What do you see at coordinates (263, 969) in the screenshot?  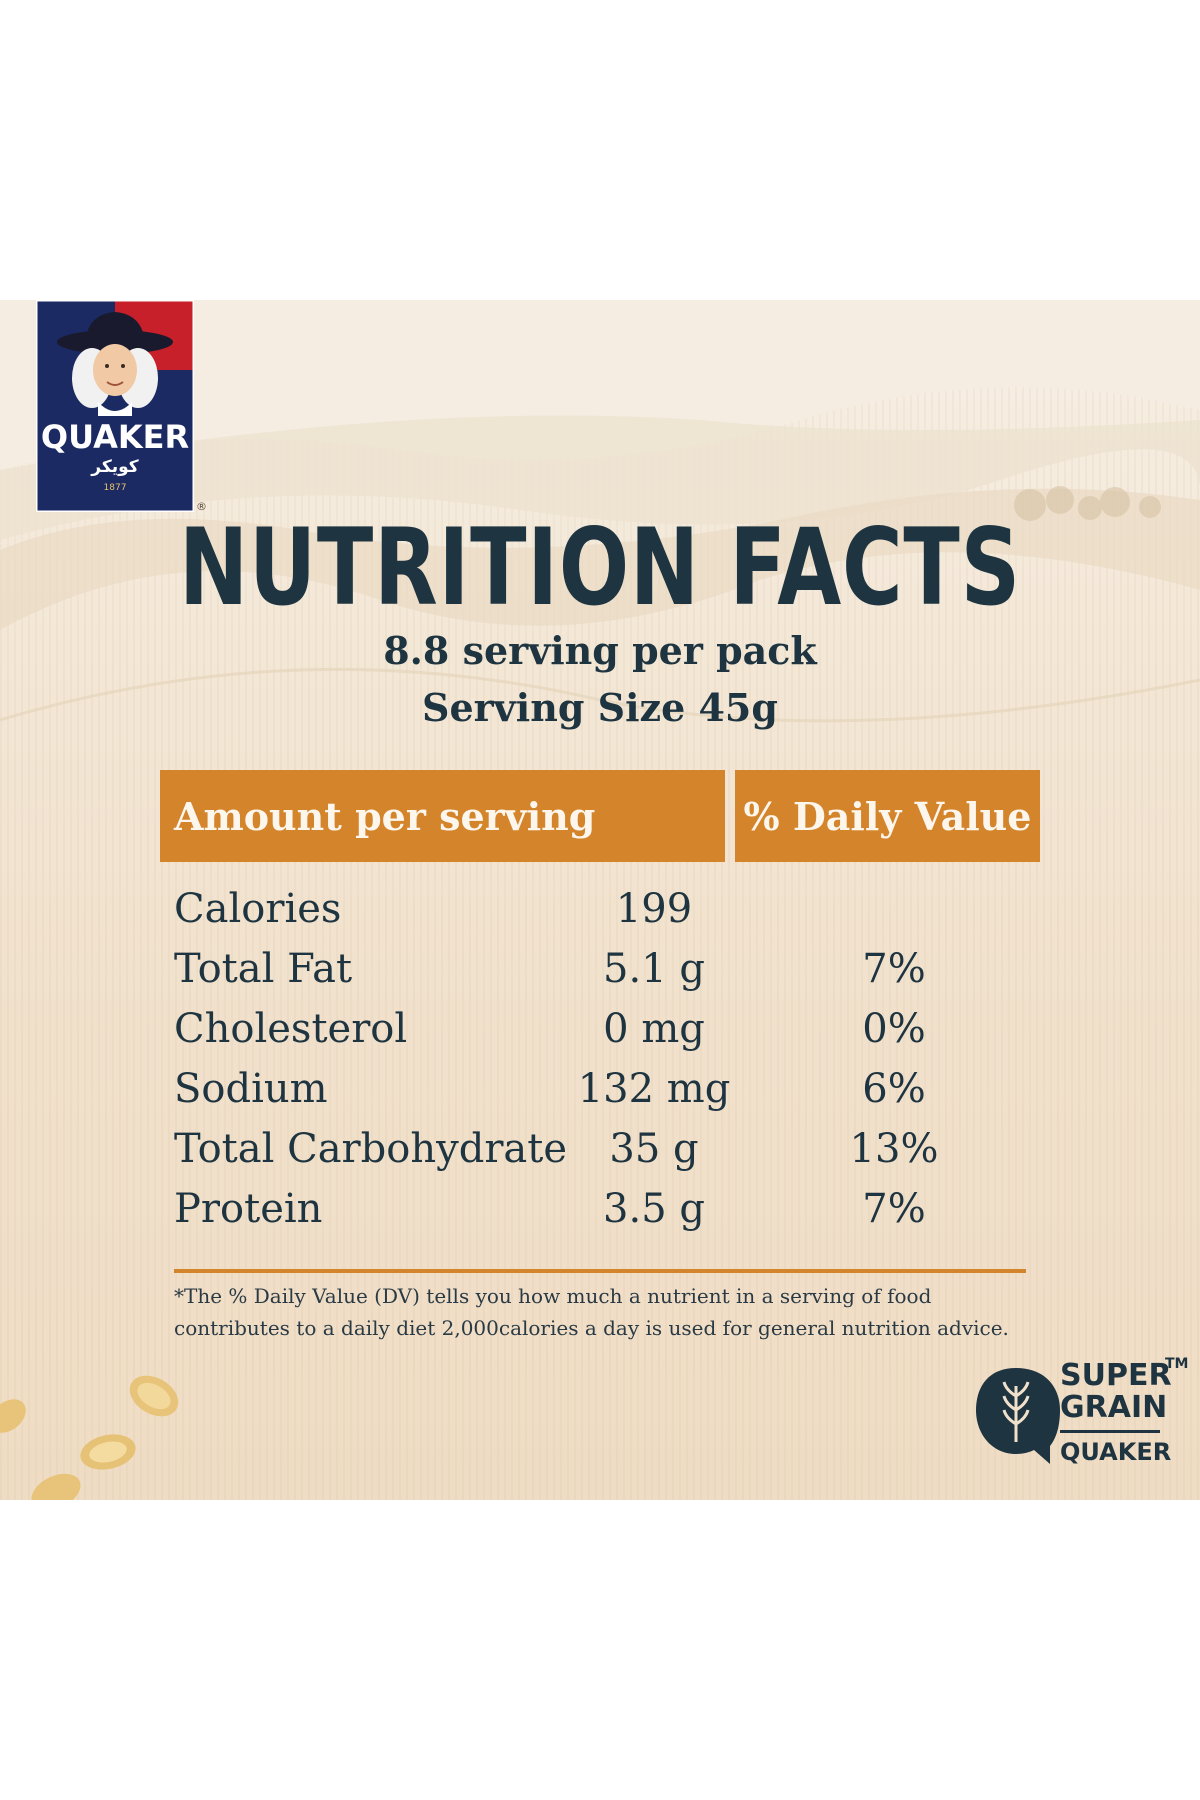 I see `nutrient-name: Total Fat` at bounding box center [263, 969].